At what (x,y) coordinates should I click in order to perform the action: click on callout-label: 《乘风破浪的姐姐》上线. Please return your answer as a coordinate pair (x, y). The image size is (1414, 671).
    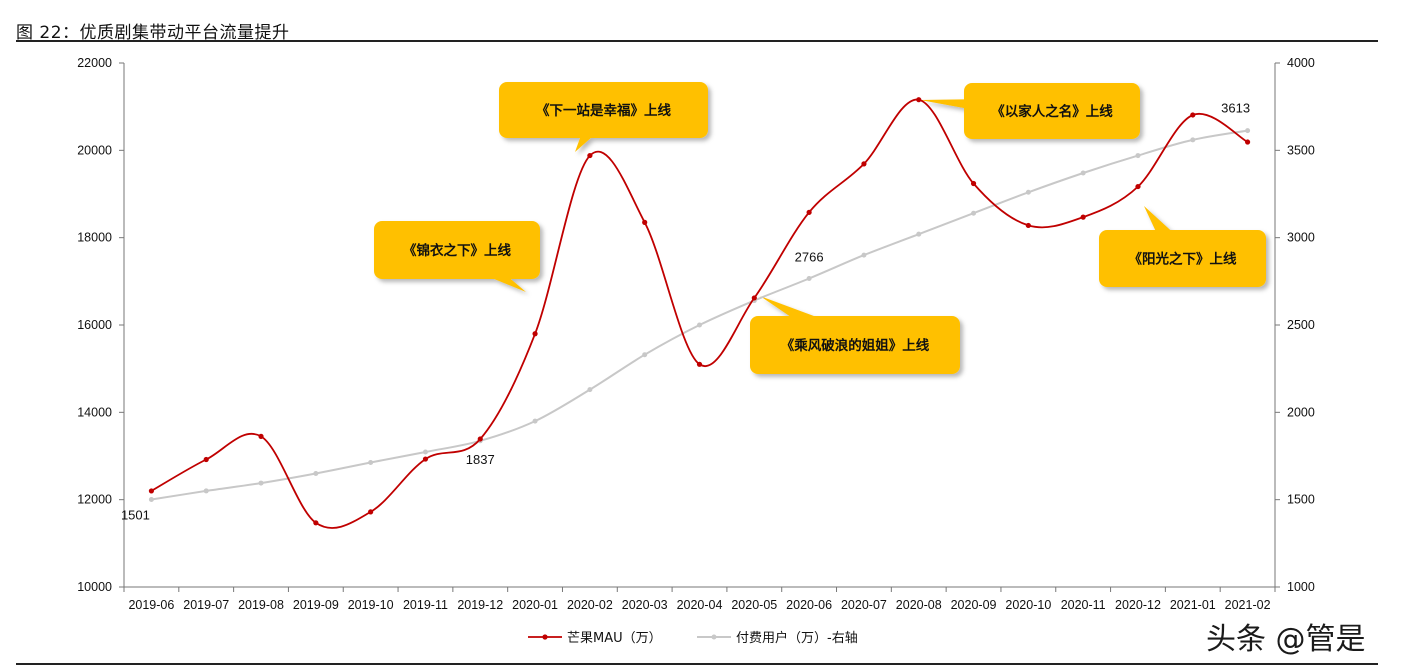
    Looking at the image, I should click on (855, 345).